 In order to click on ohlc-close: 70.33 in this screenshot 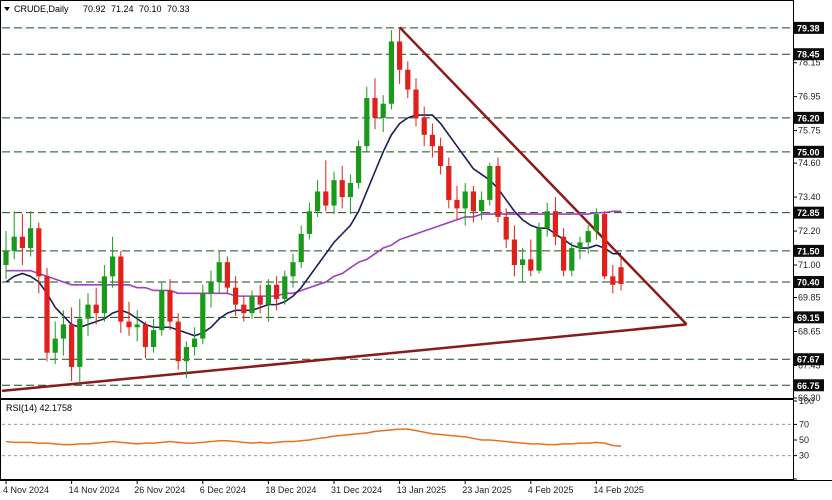, I will do `click(178, 9)`.